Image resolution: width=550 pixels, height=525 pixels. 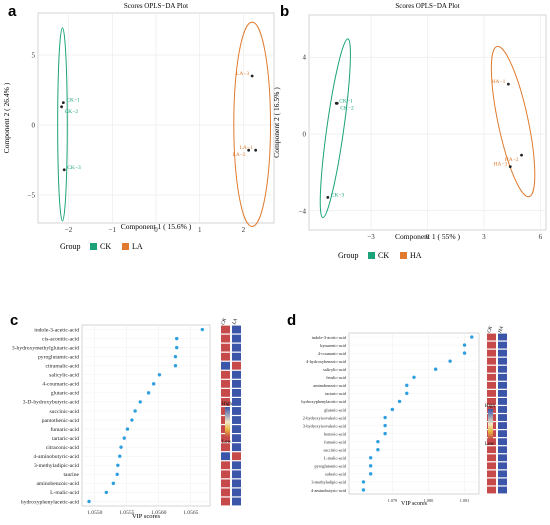 I want to click on series-CK: CK−1 CK−2 CK−3, so click(x=69, y=124).